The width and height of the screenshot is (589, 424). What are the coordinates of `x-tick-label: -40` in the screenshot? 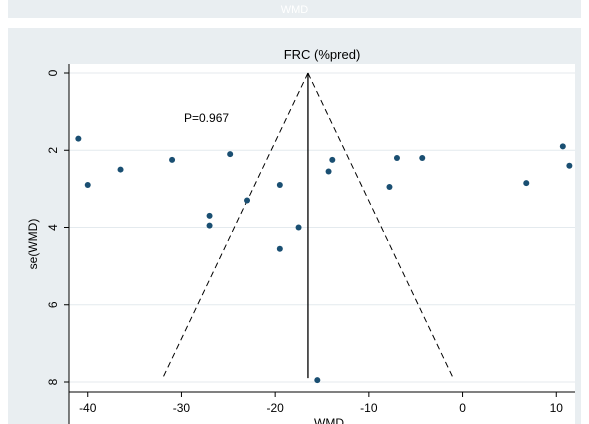 It's located at (88, 408).